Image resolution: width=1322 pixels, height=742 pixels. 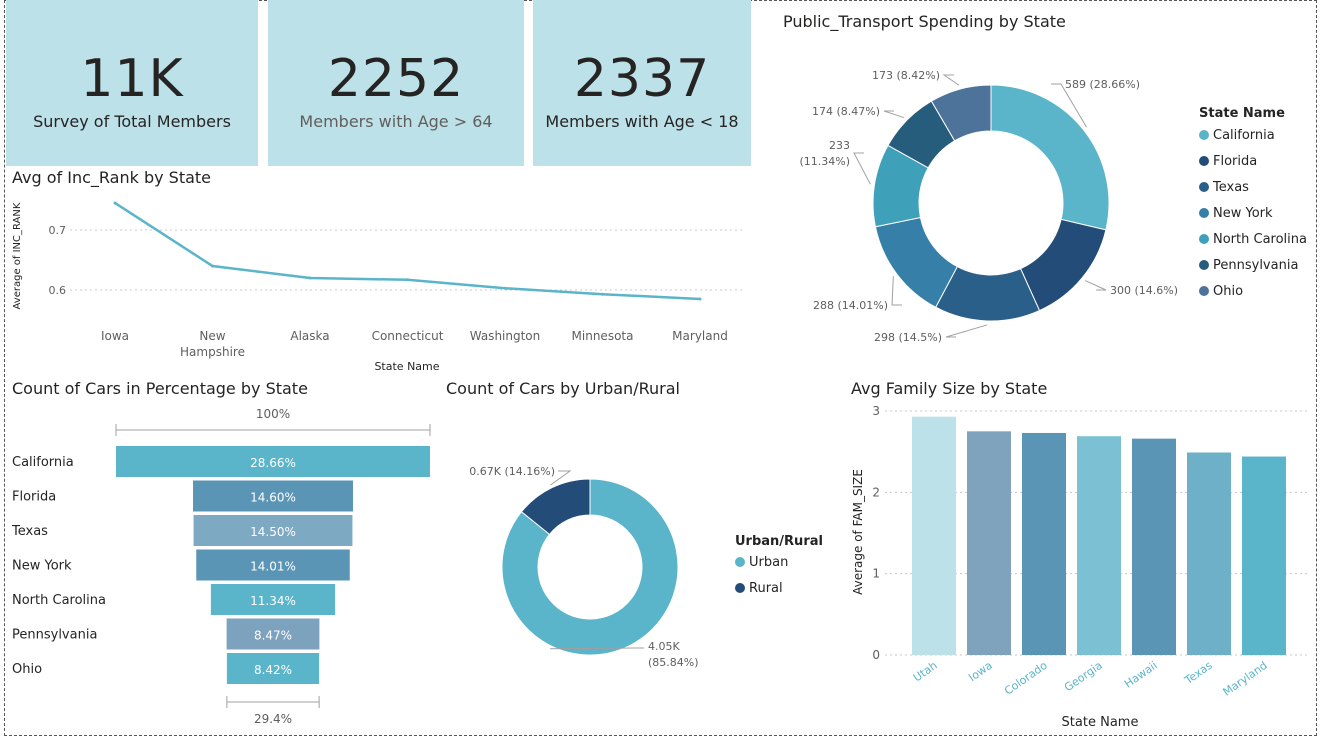 I want to click on y-tick-label: 2, so click(x=876, y=492).